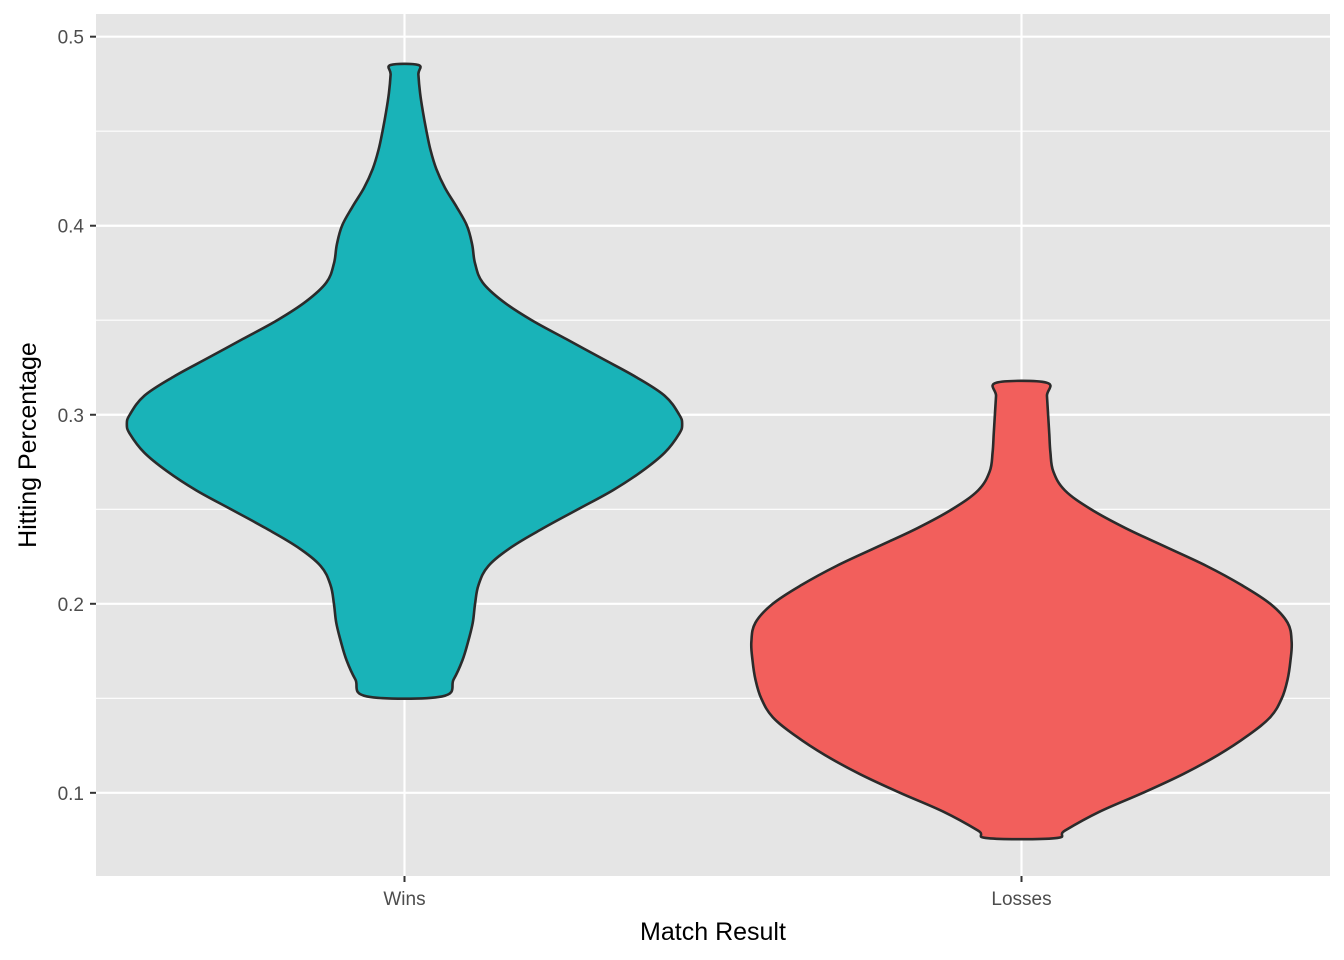  What do you see at coordinates (71, 605) in the screenshot?
I see `y-tick-label: 0.2` at bounding box center [71, 605].